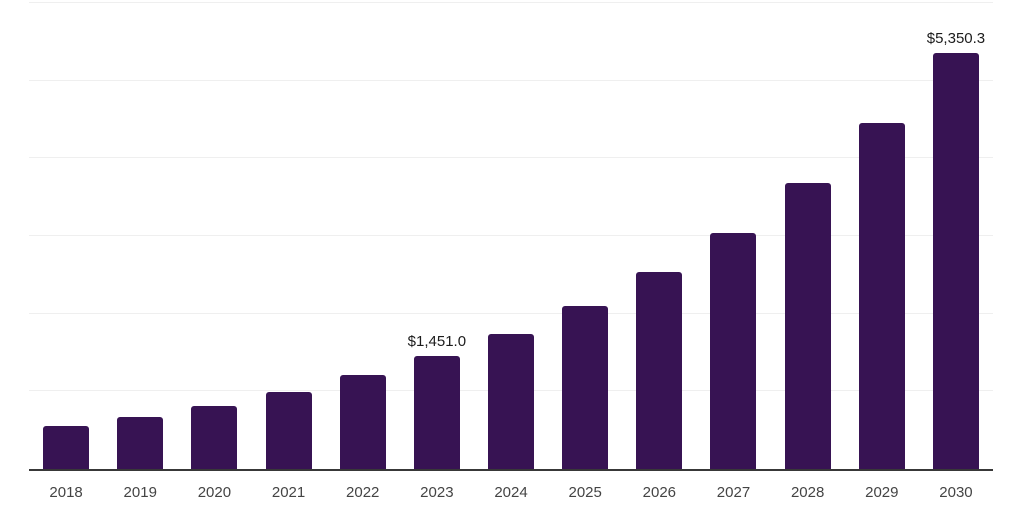 Image resolution: width=1024 pixels, height=512 pixels. What do you see at coordinates (955, 261) in the screenshot?
I see `bar-2030` at bounding box center [955, 261].